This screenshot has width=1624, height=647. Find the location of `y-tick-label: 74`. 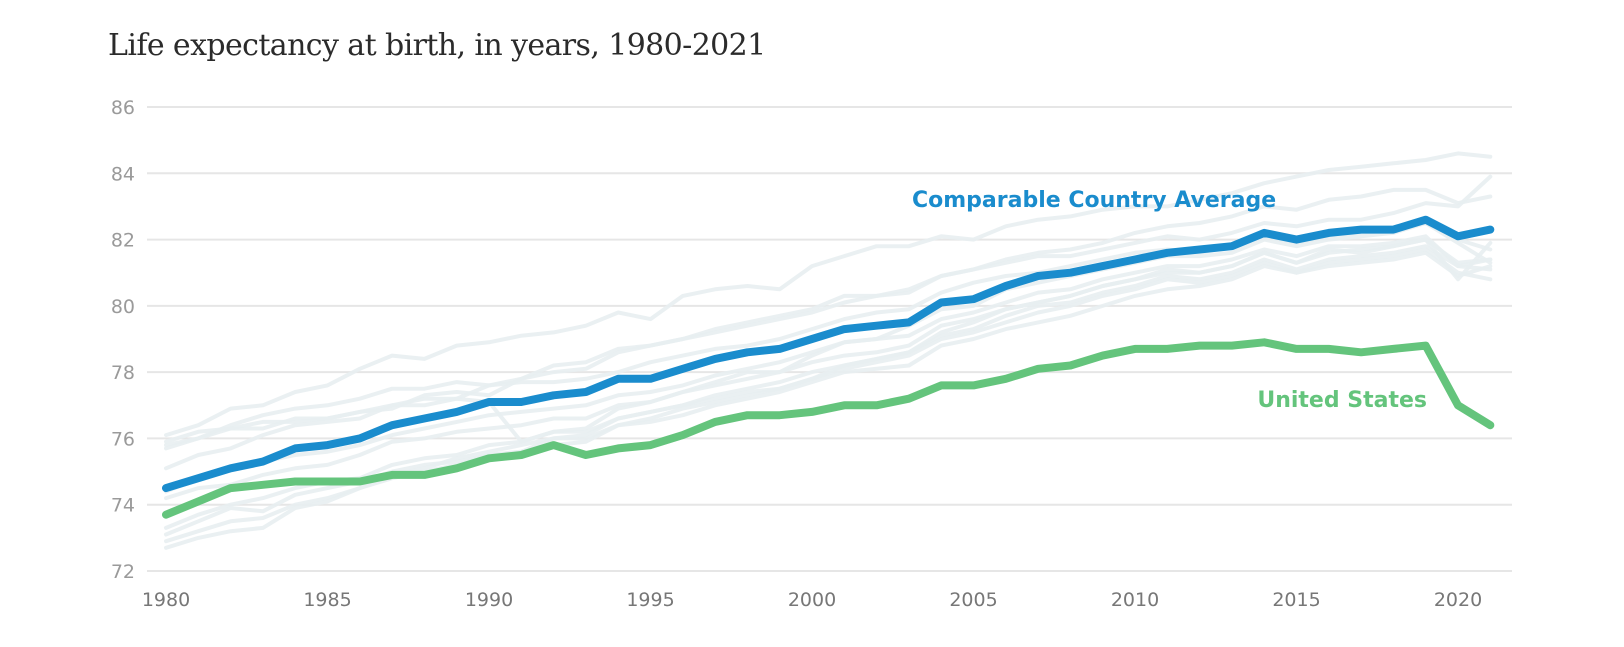

y-tick-label: 74 is located at coordinates (123, 506).